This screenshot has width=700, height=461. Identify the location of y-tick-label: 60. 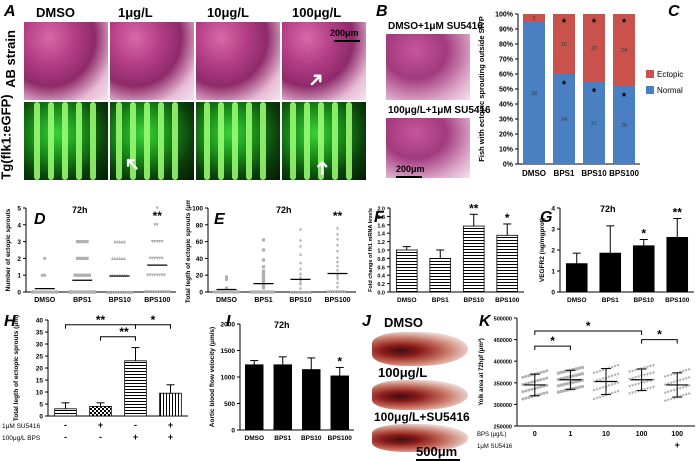
(200, 242).